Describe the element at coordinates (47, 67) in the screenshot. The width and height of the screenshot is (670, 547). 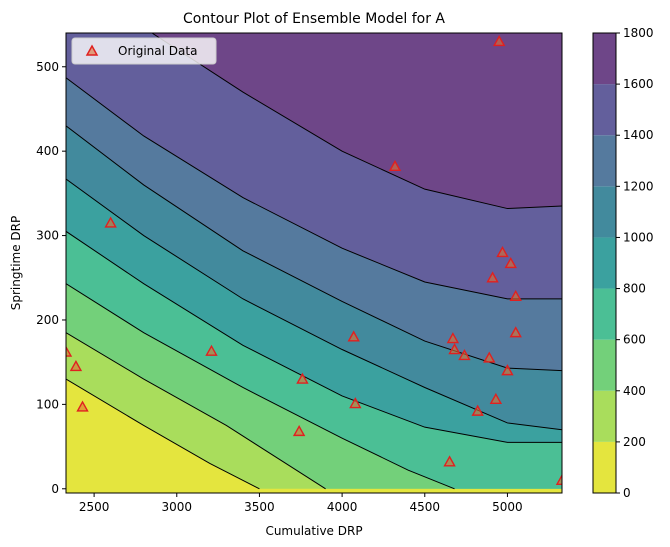
I see `y-tick-label: 500` at that location.